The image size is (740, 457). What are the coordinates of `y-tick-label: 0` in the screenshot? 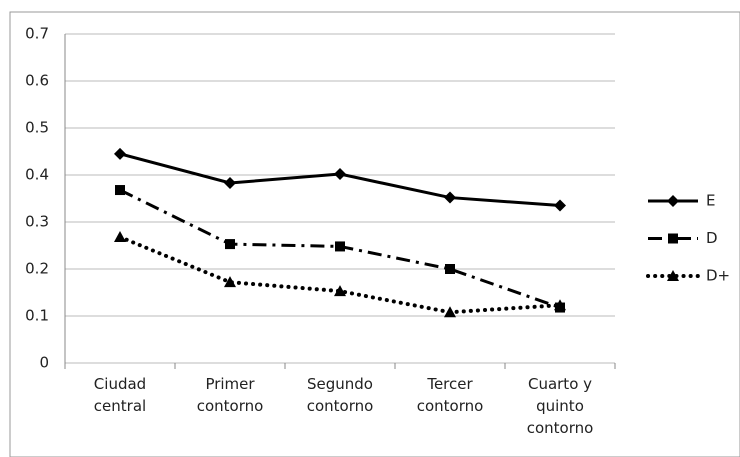 It's located at (44, 363).